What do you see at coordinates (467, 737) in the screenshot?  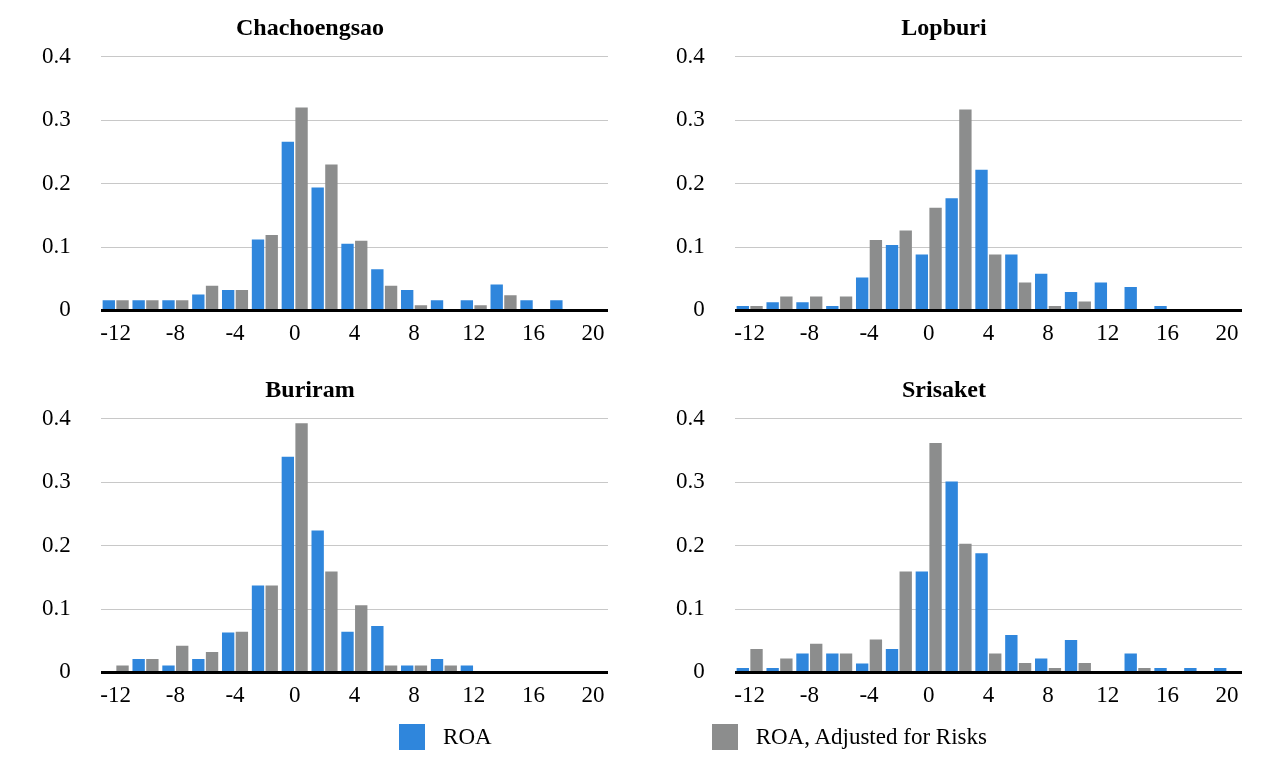 I see `legend-label: ROA` at bounding box center [467, 737].